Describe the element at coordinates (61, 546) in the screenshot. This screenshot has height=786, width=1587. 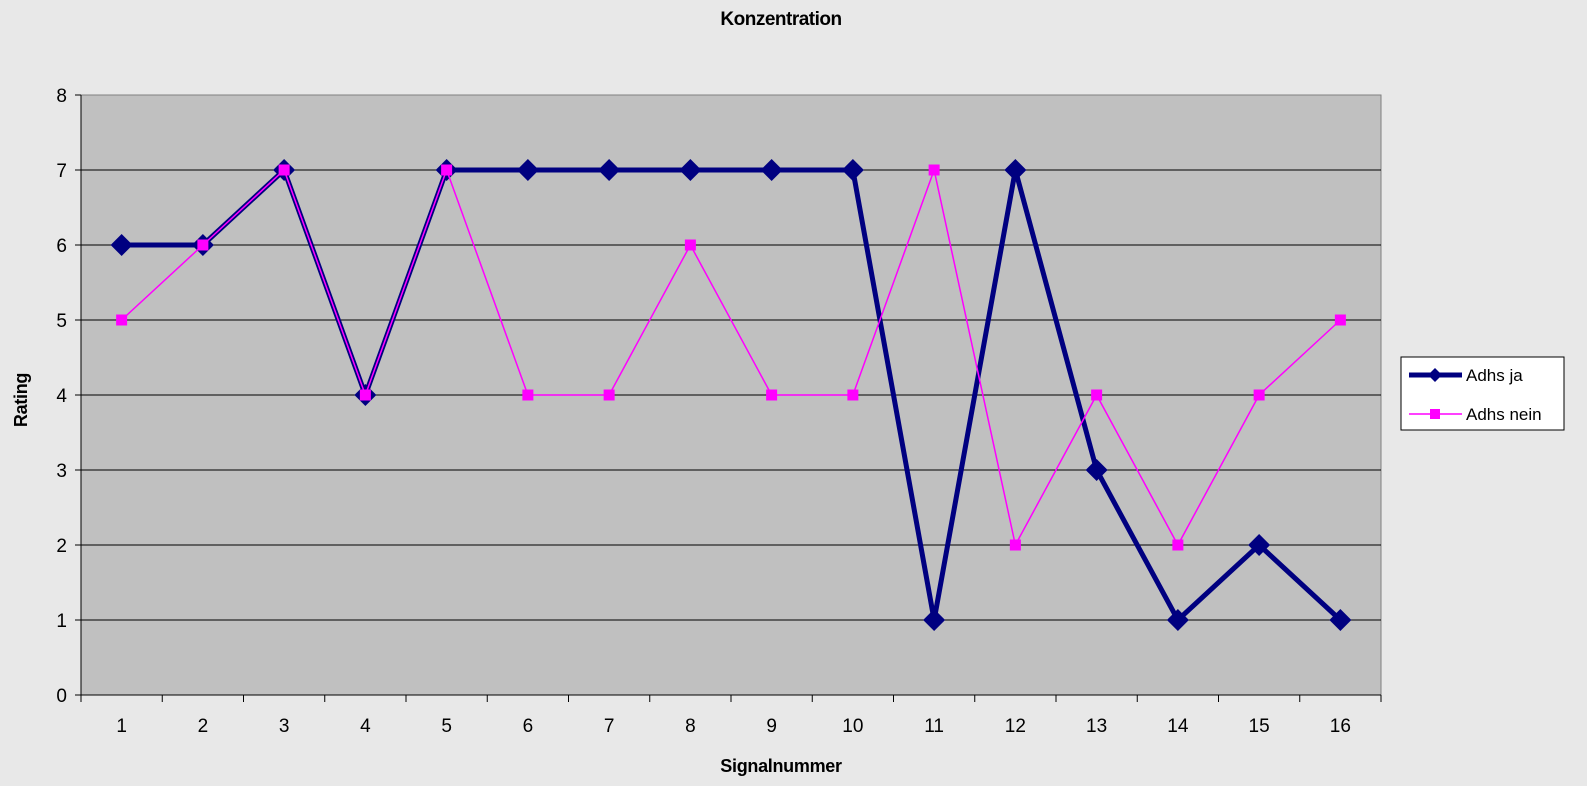
I see `y-tick-label: 2` at that location.